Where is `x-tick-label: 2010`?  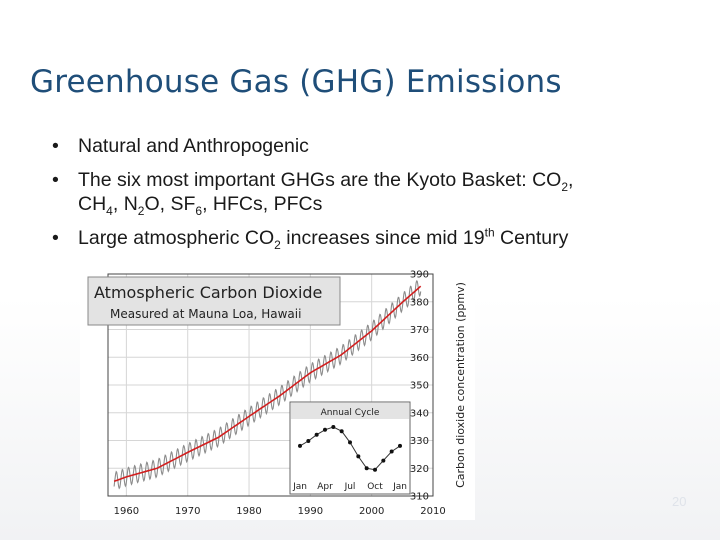 x-tick-label: 2010 is located at coordinates (432, 511).